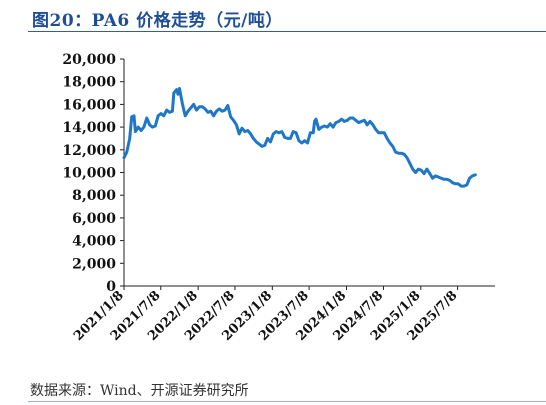 The width and height of the screenshot is (546, 405). Describe the element at coordinates (157, 21) in the screenshot. I see `figure-title: 图20：PA6 价格走势（元/吨）` at that location.